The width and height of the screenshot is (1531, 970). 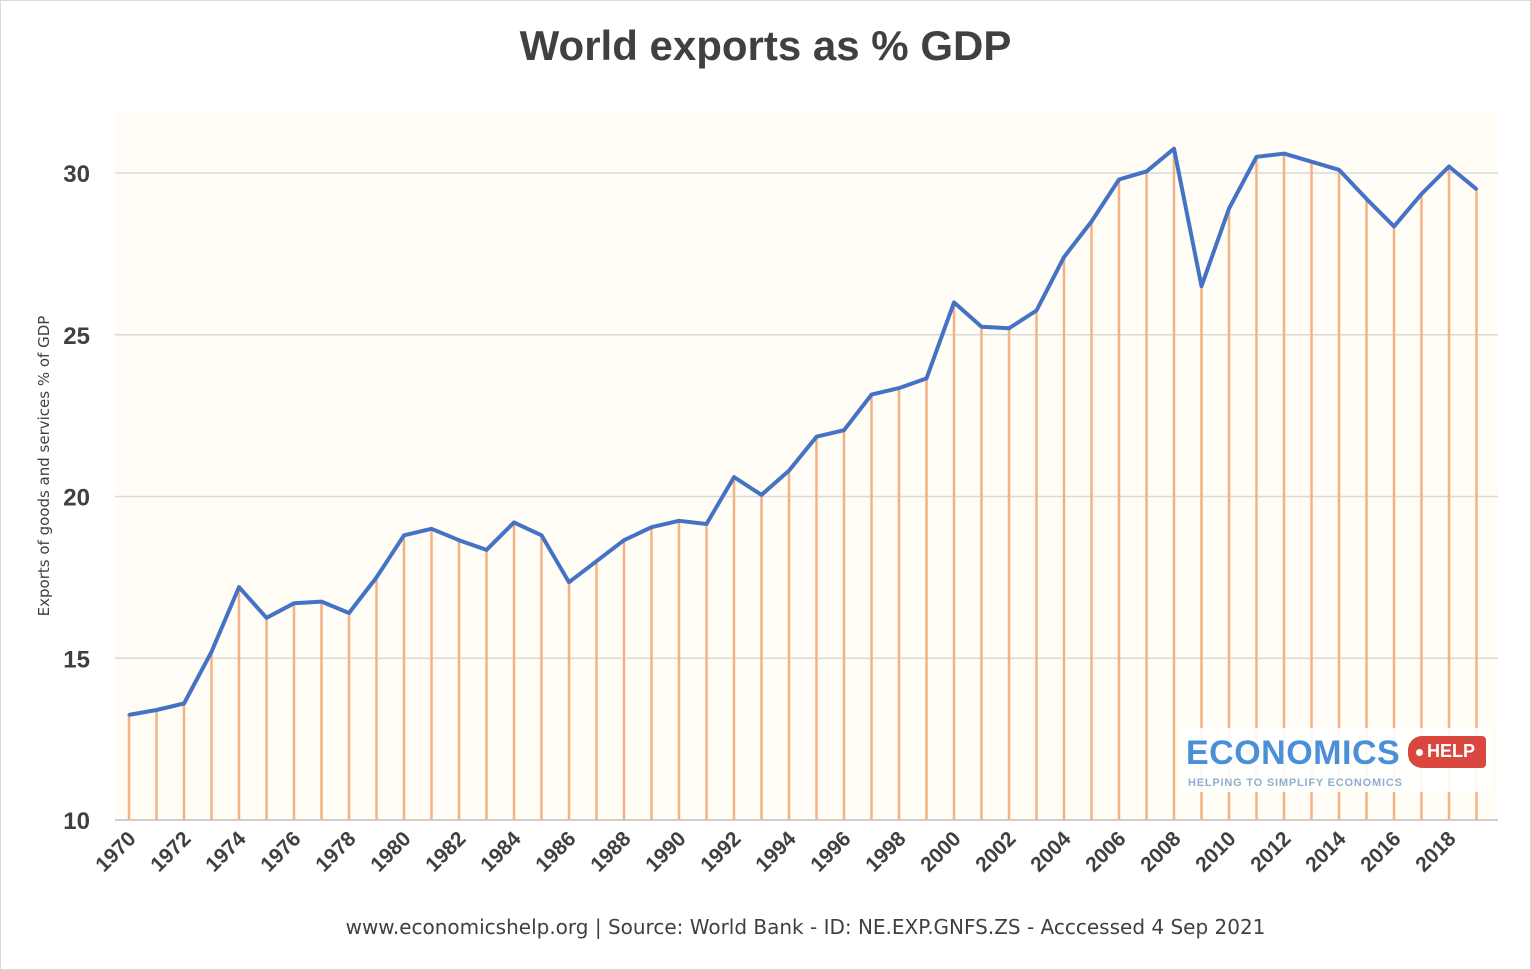 What do you see at coordinates (555, 851) in the screenshot?
I see `x-tick-label: 1986` at bounding box center [555, 851].